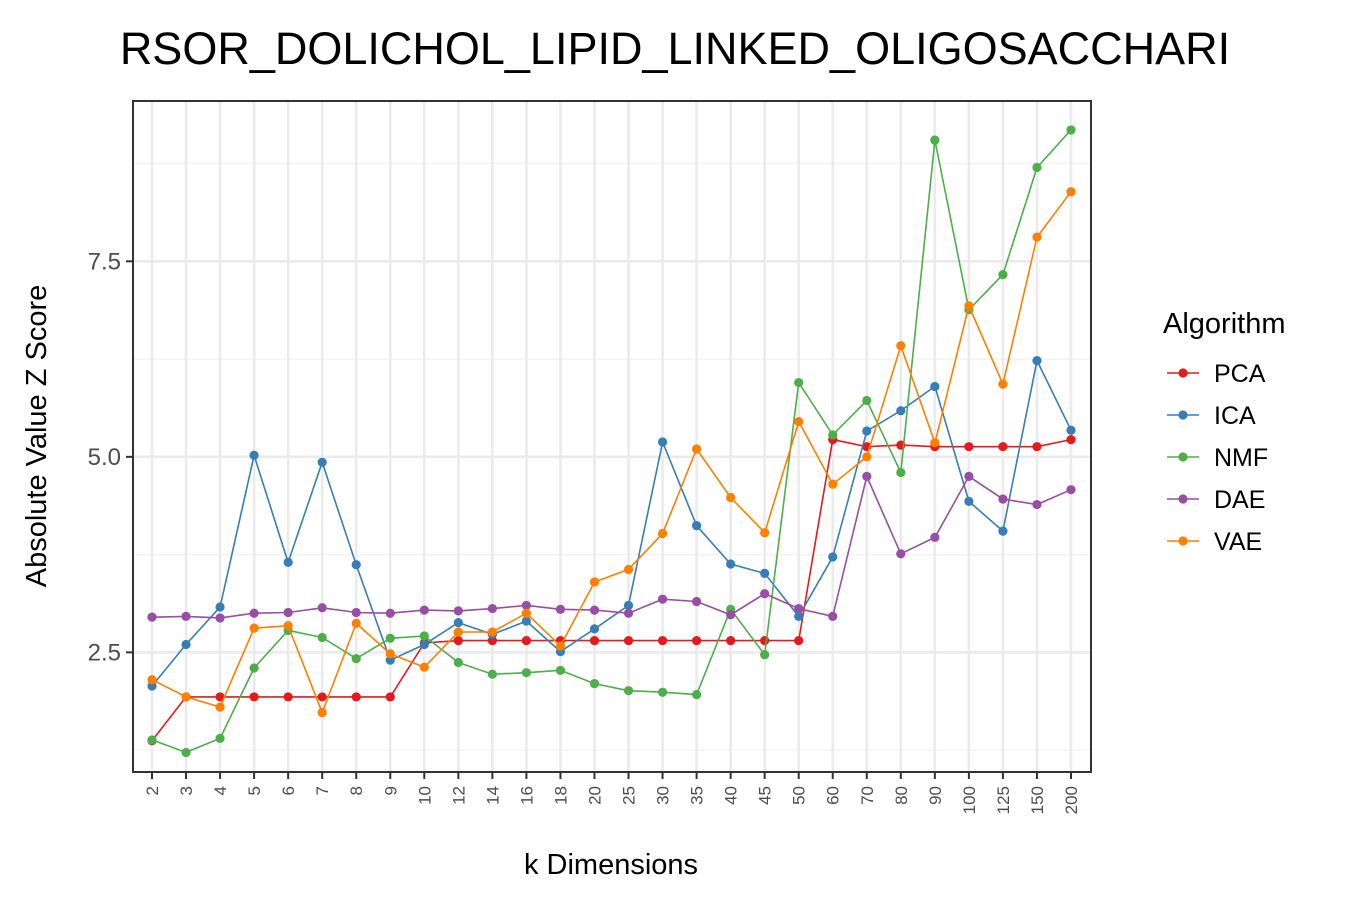 Image resolution: width=1350 pixels, height=900 pixels. Describe the element at coordinates (390, 790) in the screenshot. I see `x-tick-label: 9` at that location.